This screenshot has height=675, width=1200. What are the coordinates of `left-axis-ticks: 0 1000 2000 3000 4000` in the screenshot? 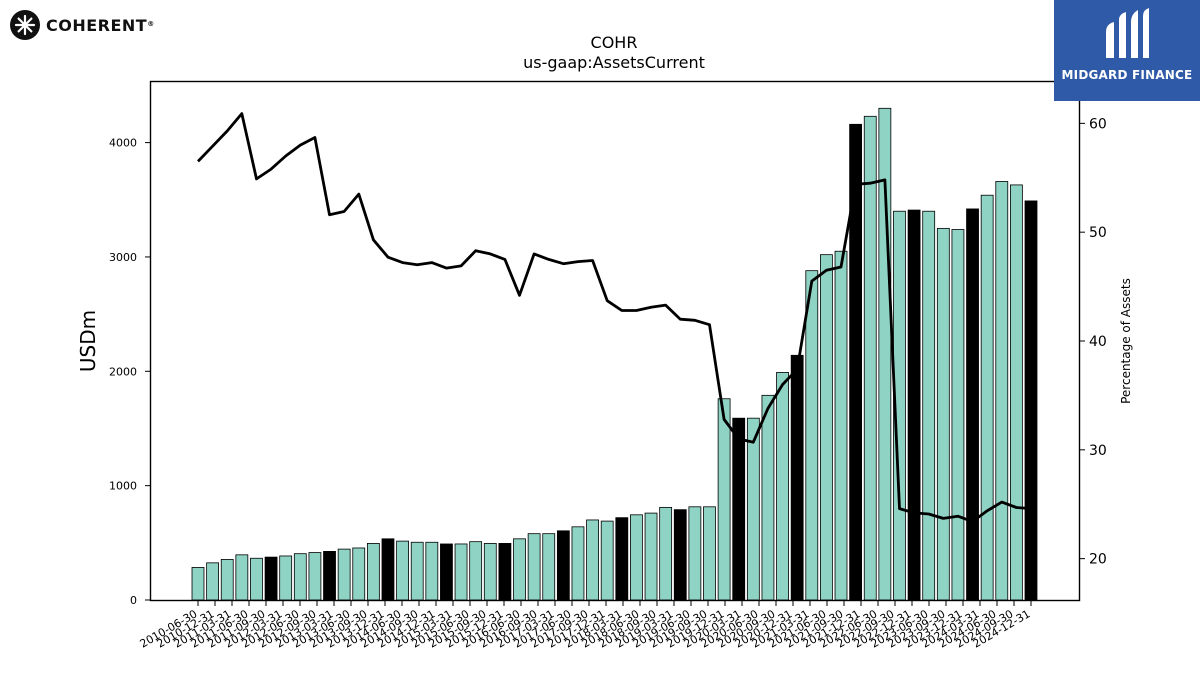 It's located at (130, 372).